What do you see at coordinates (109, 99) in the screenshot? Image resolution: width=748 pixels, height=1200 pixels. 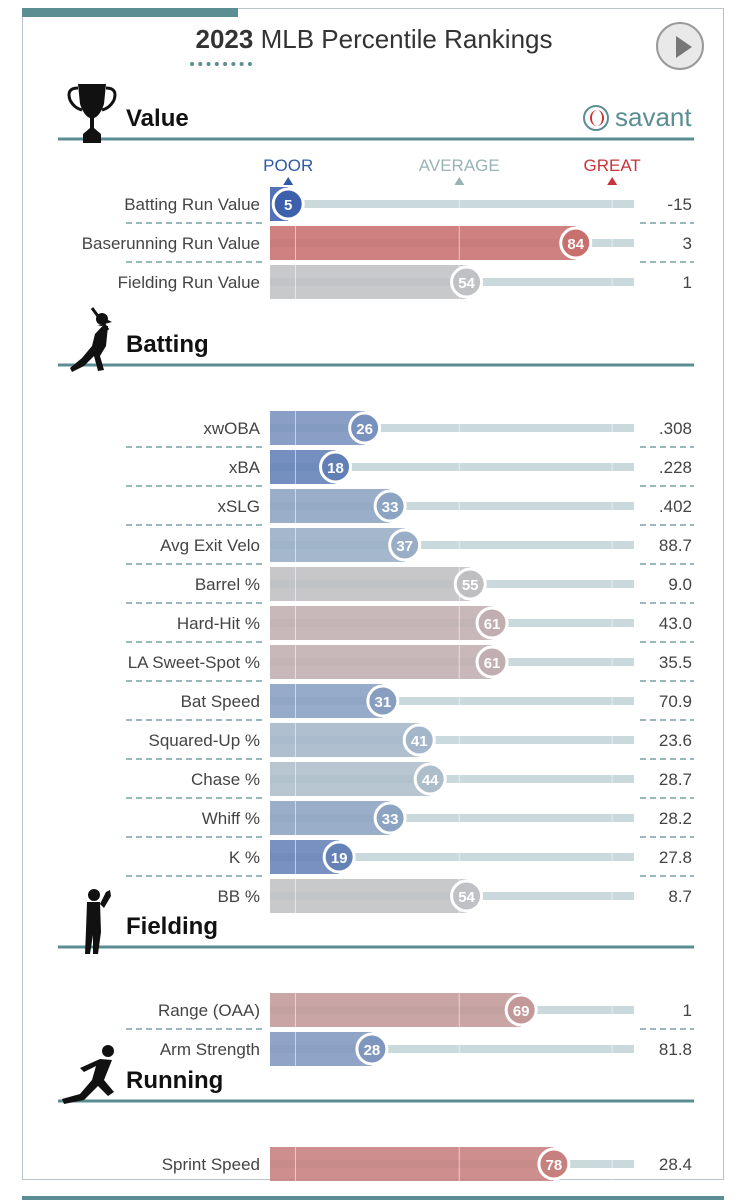 I see `trophy-handle-right` at bounding box center [109, 99].